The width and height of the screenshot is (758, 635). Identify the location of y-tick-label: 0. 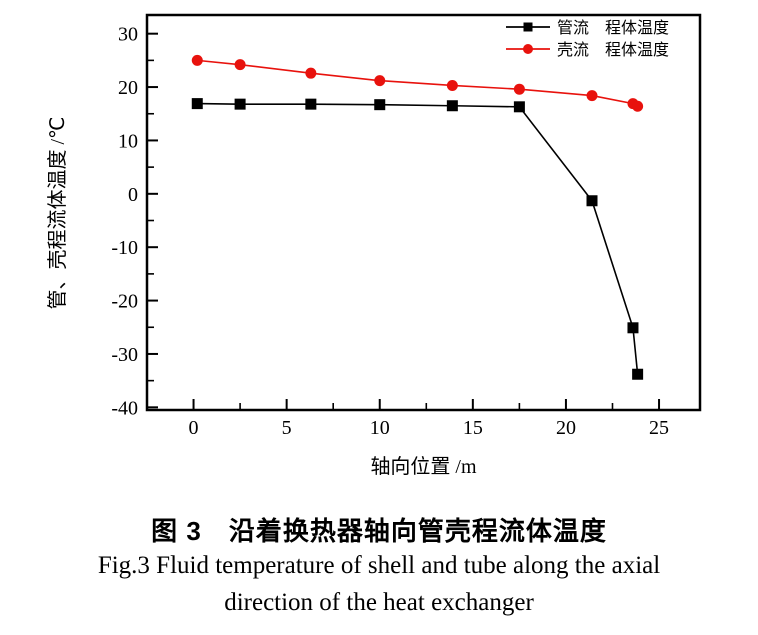
(133, 195).